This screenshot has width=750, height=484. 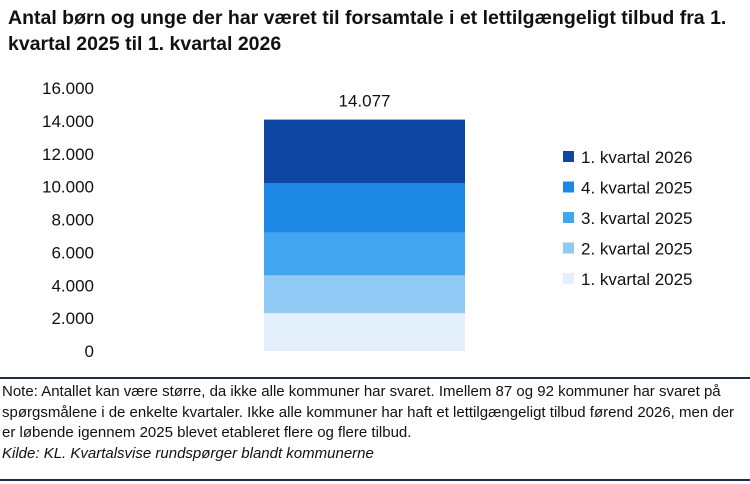 I want to click on y-tick-label: 14.000, so click(x=68, y=121).